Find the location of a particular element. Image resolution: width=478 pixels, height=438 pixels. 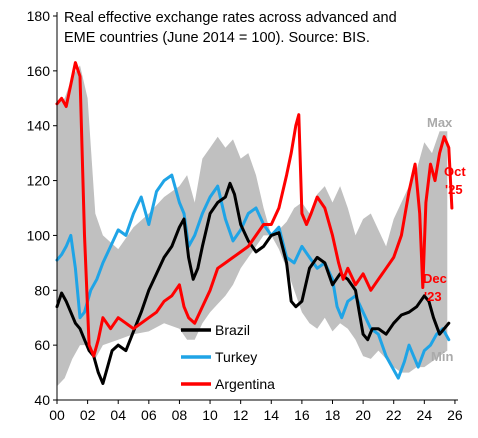

legend: Brazil Turkey Argentina is located at coordinates (228, 357).